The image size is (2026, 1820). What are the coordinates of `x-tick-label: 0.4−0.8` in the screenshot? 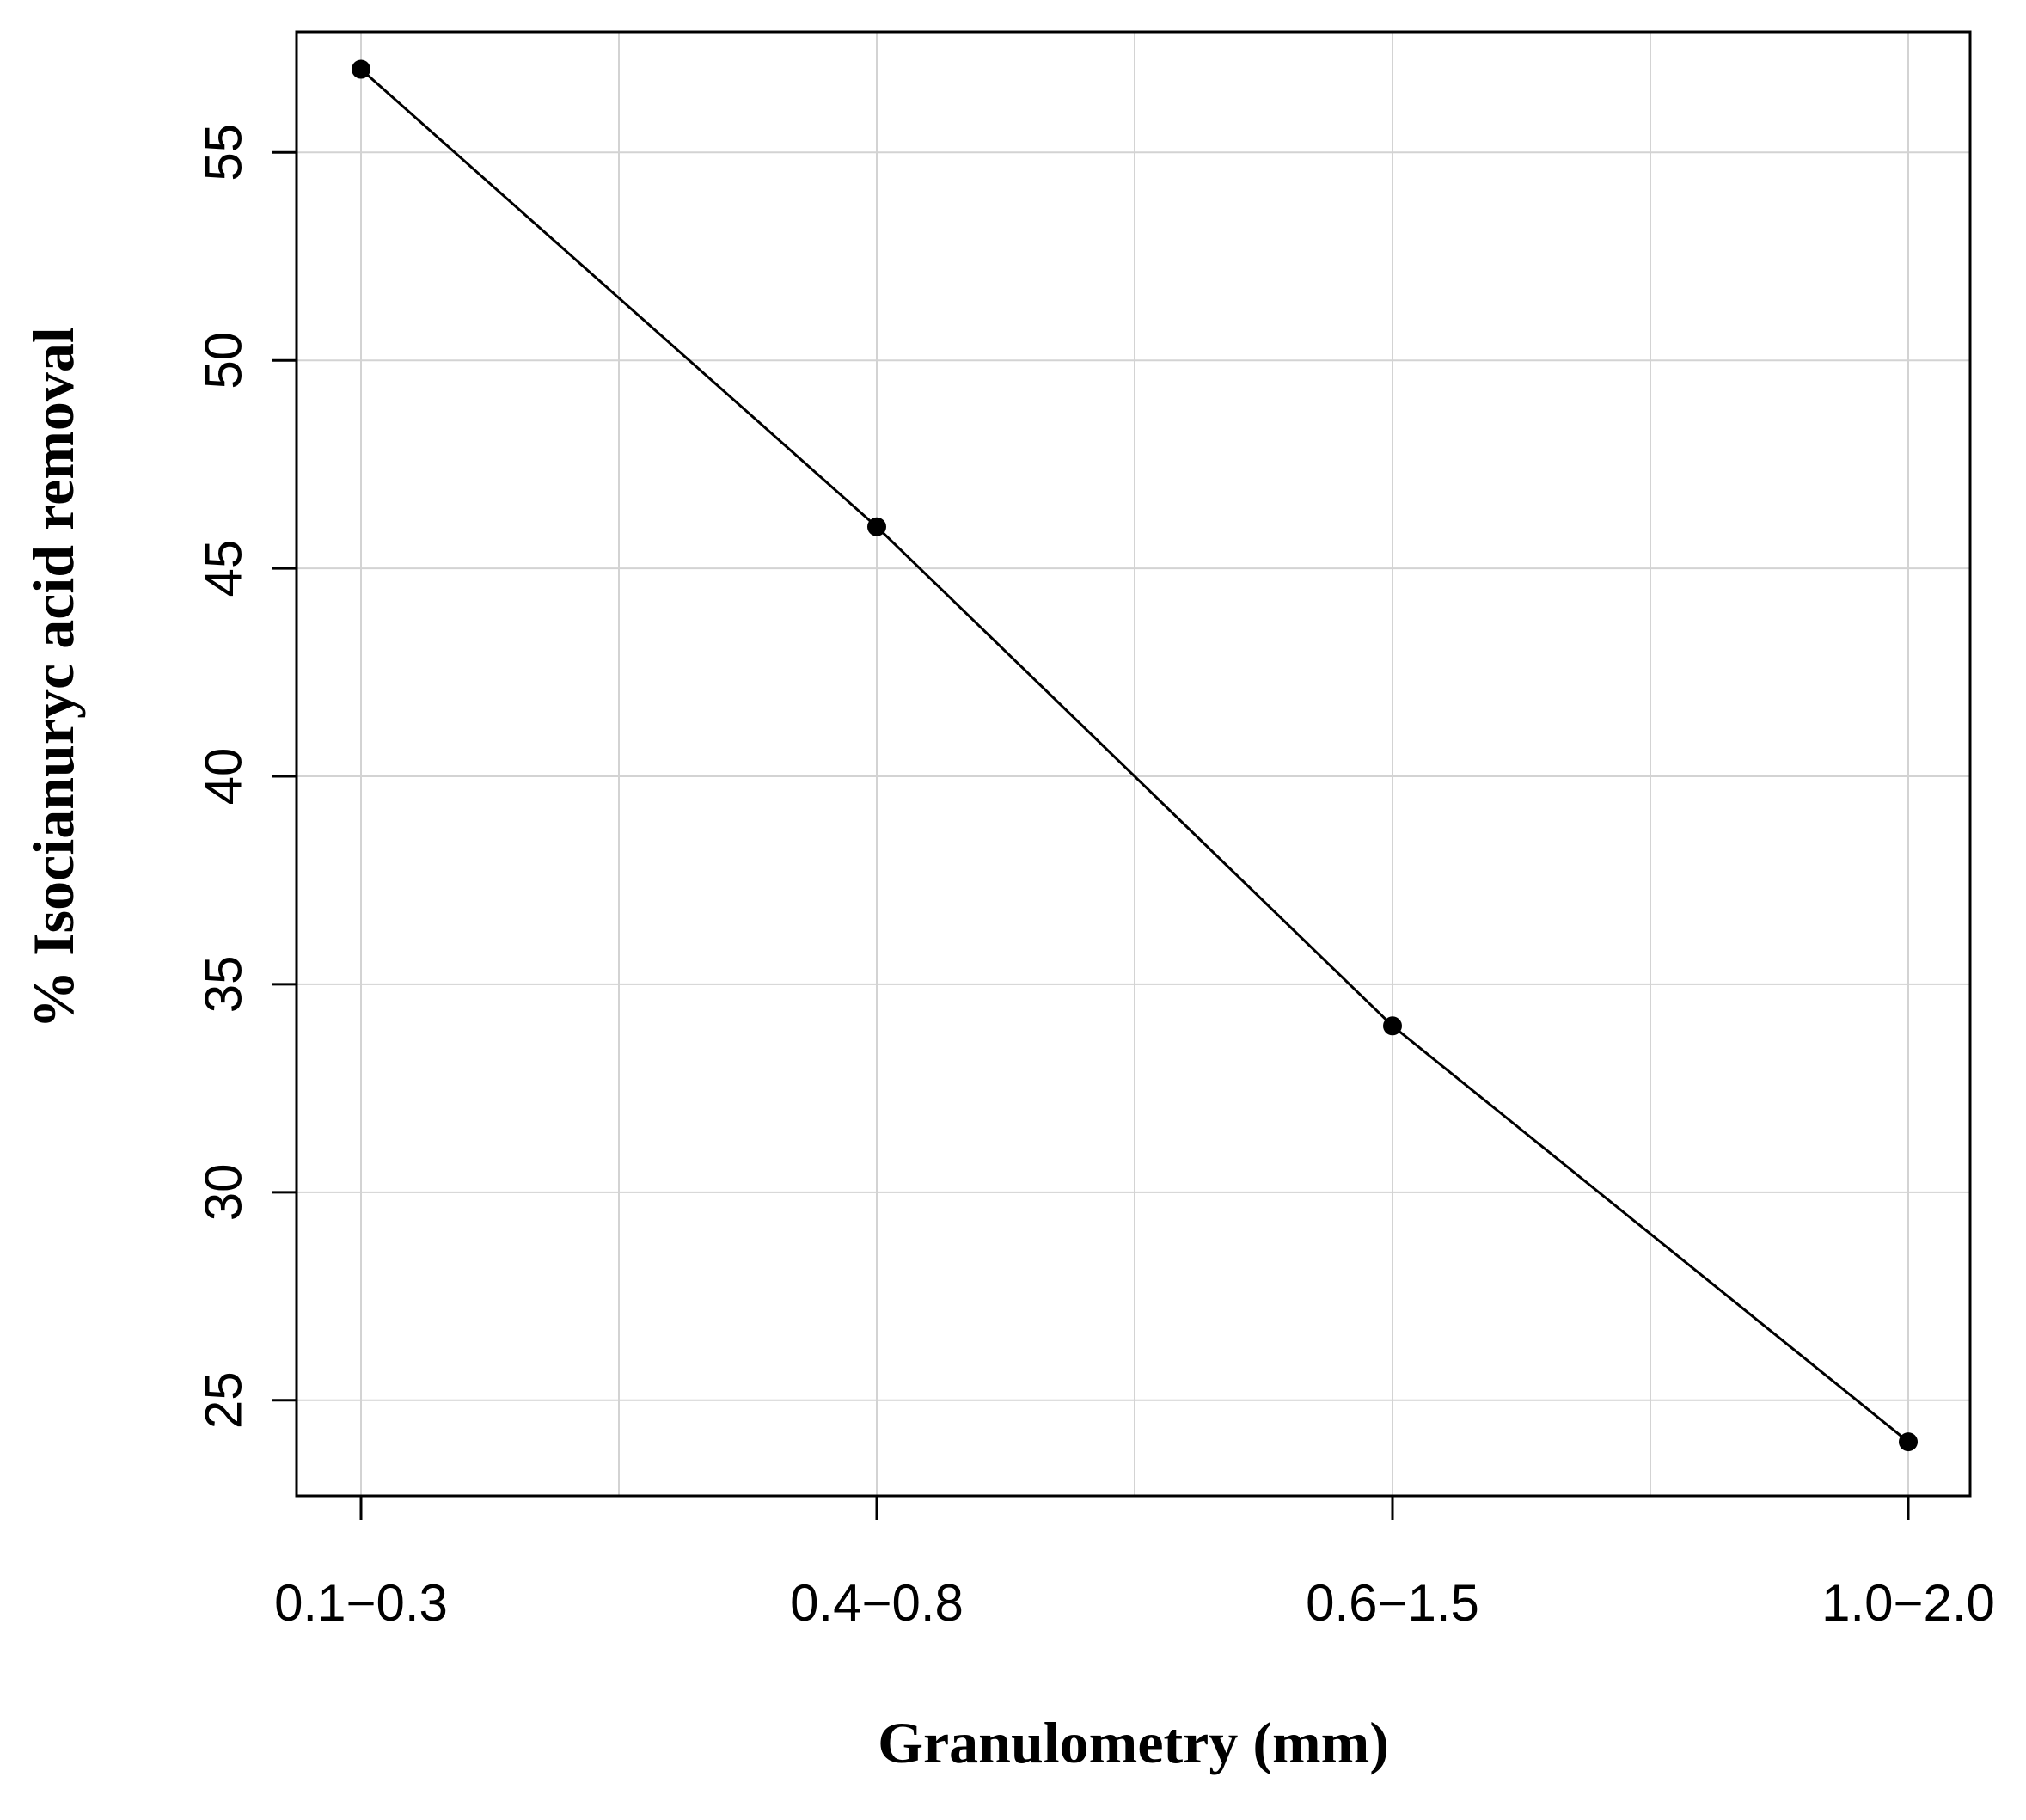 It's located at (877, 1603).